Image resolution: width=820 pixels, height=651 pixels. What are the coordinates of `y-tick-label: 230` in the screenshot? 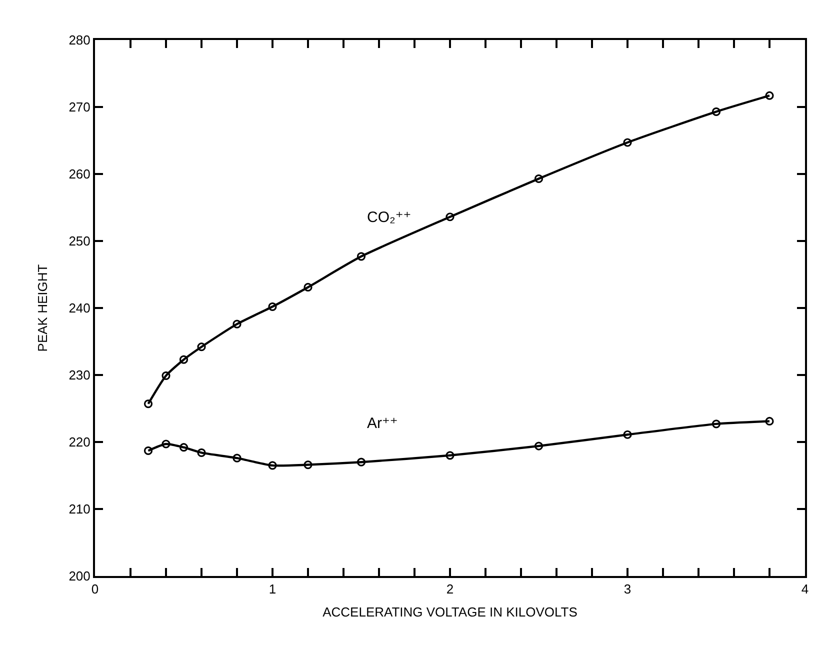 It's located at (79, 375).